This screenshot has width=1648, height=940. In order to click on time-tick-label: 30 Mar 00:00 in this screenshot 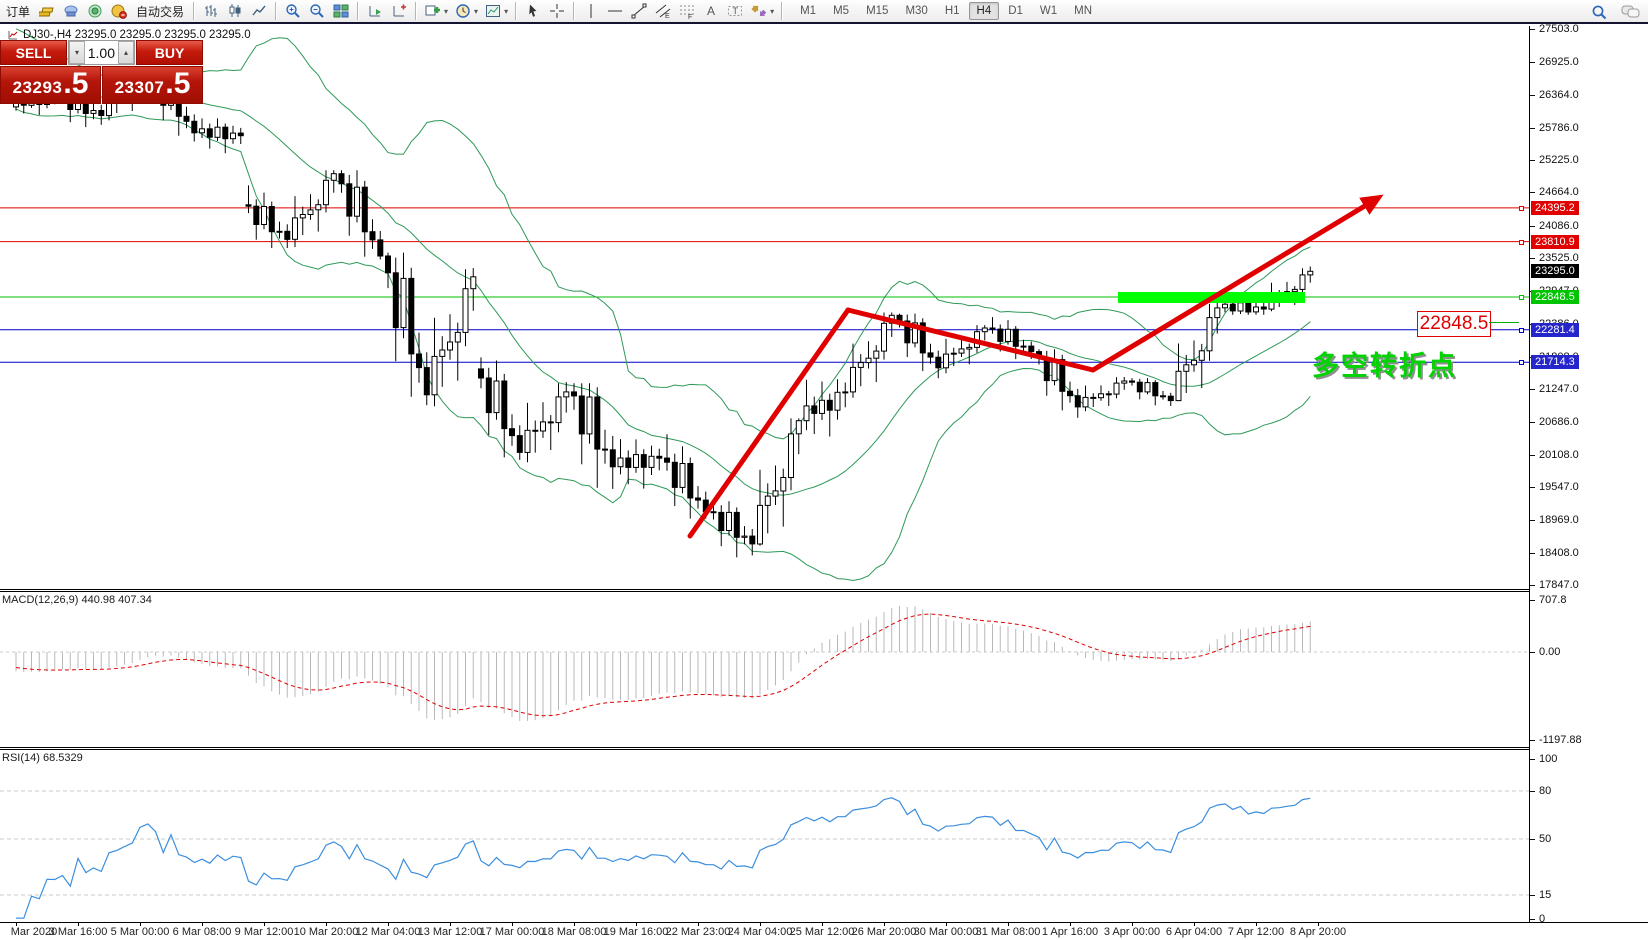, I will do `click(946, 932)`.